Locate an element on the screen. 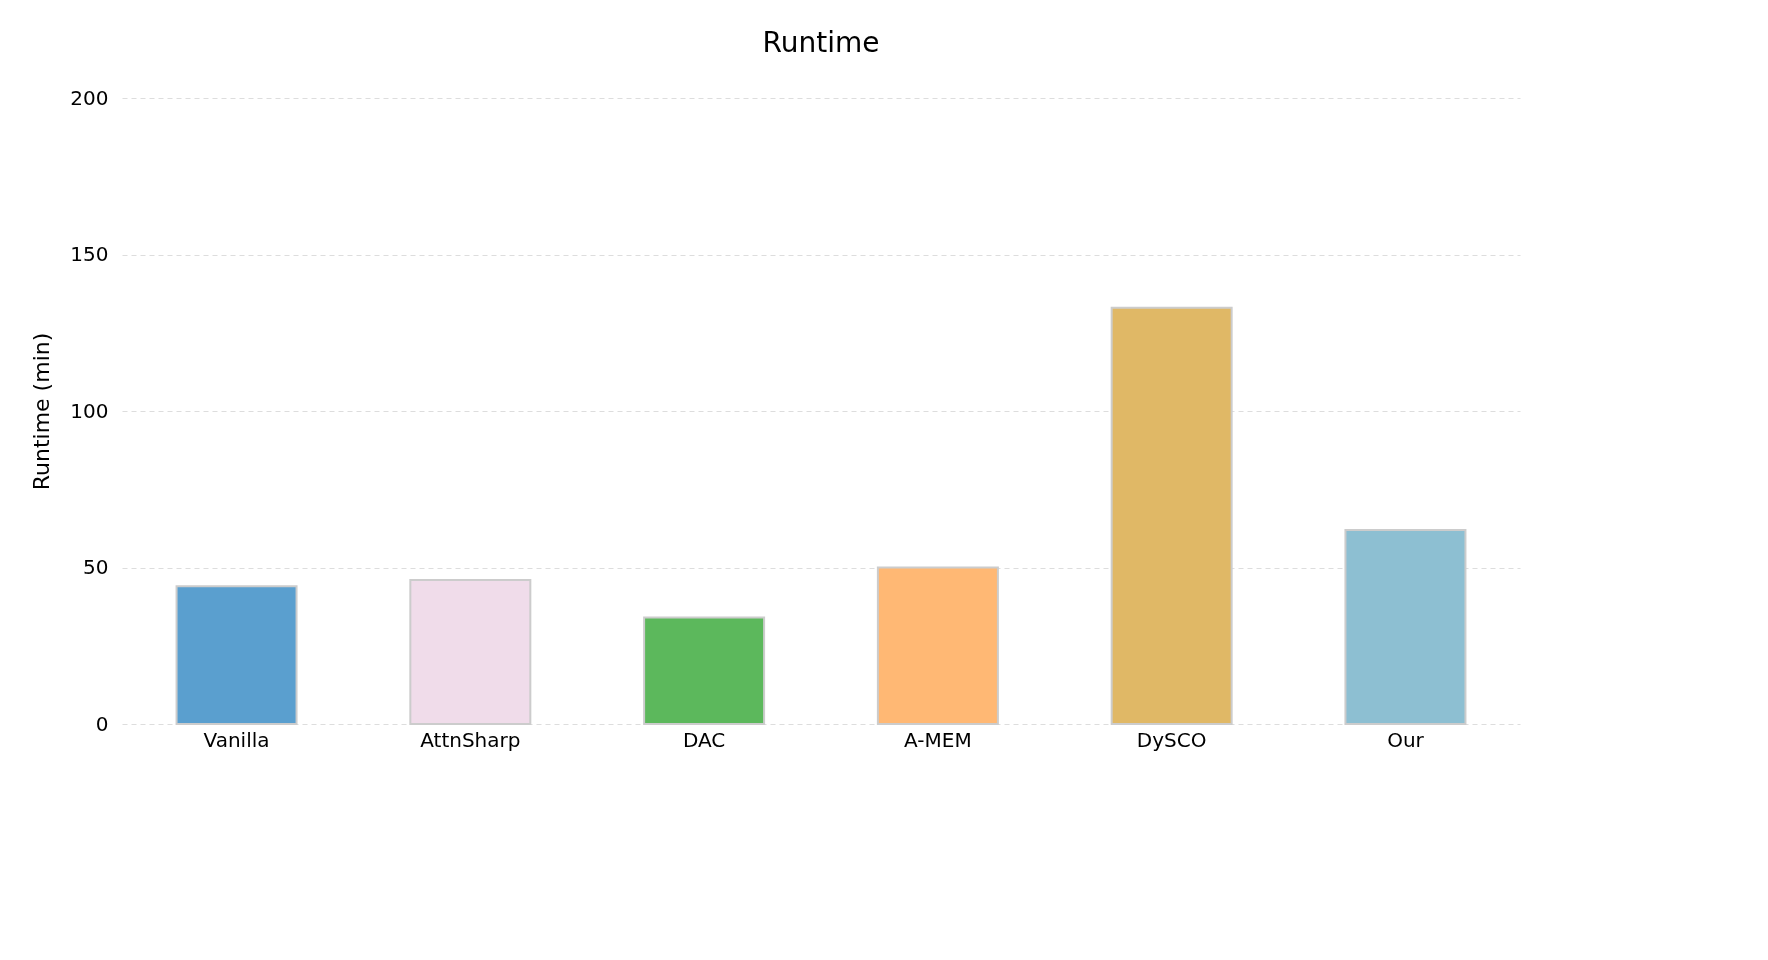 Image resolution: width=1768 pixels, height=960 pixels. x-tick-label: AttnSharp is located at coordinates (470, 739).